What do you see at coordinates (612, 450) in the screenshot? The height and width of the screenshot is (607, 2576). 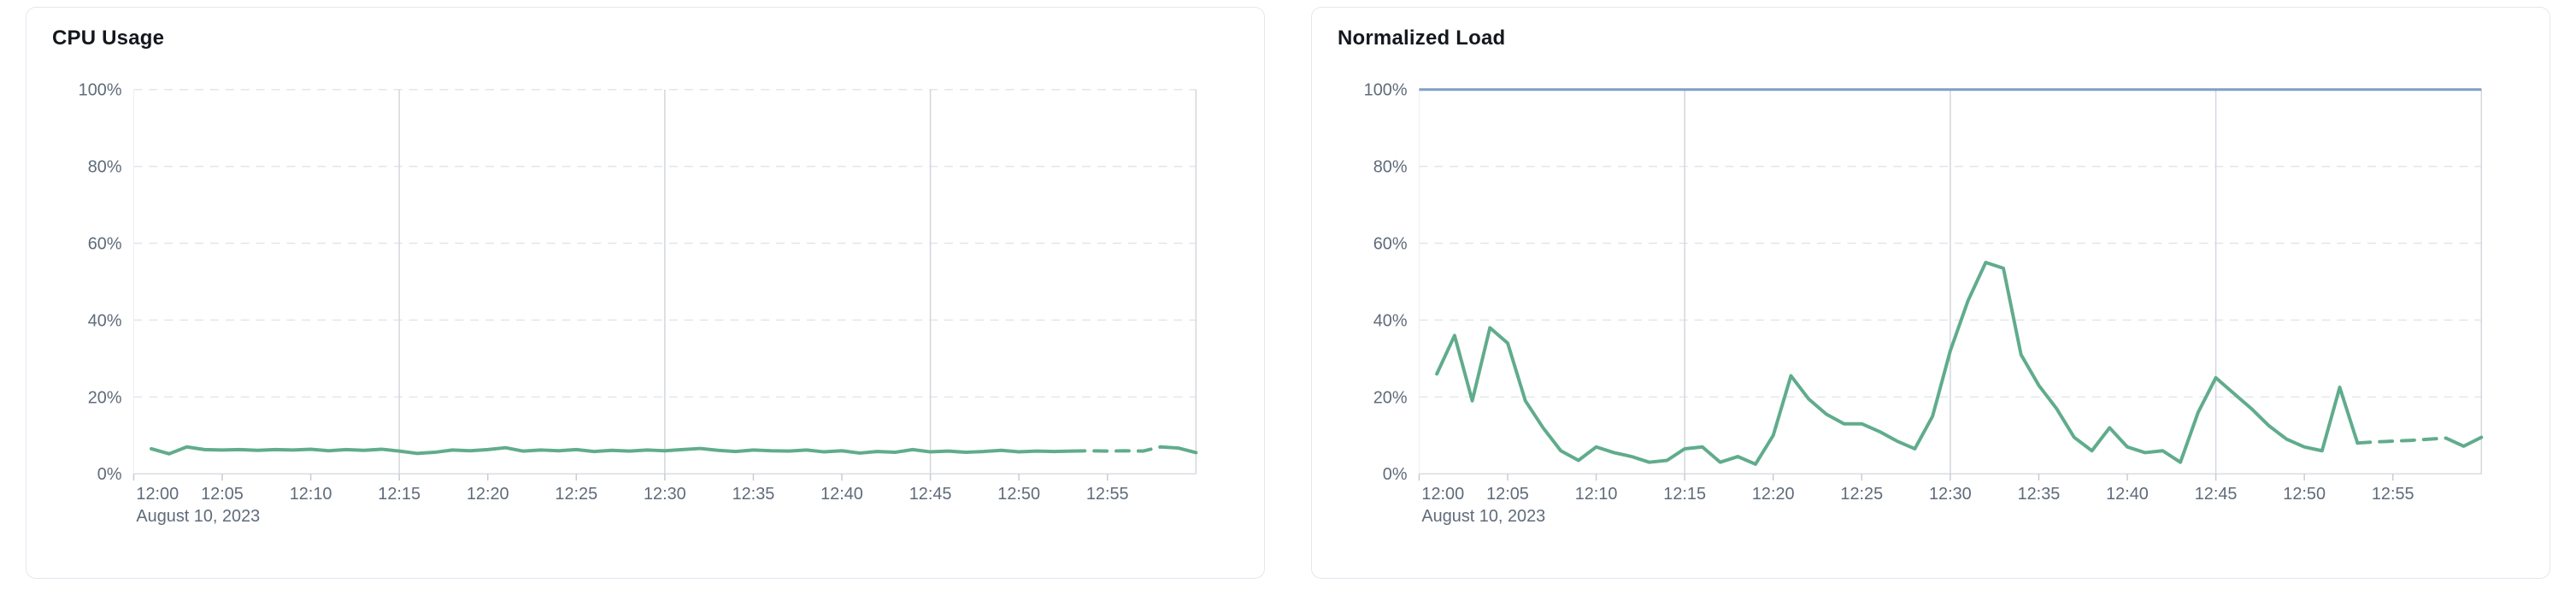 I see `cpu-usage-series-line` at bounding box center [612, 450].